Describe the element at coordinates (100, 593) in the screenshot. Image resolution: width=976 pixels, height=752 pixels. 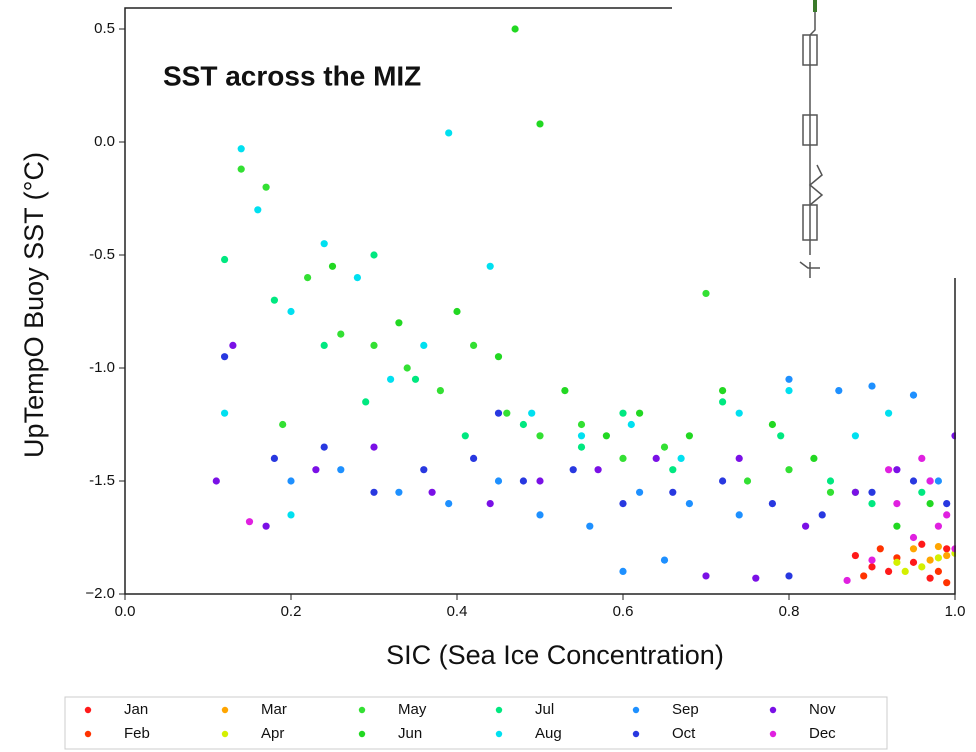
I see `y-tick-label: −2.0` at that location.